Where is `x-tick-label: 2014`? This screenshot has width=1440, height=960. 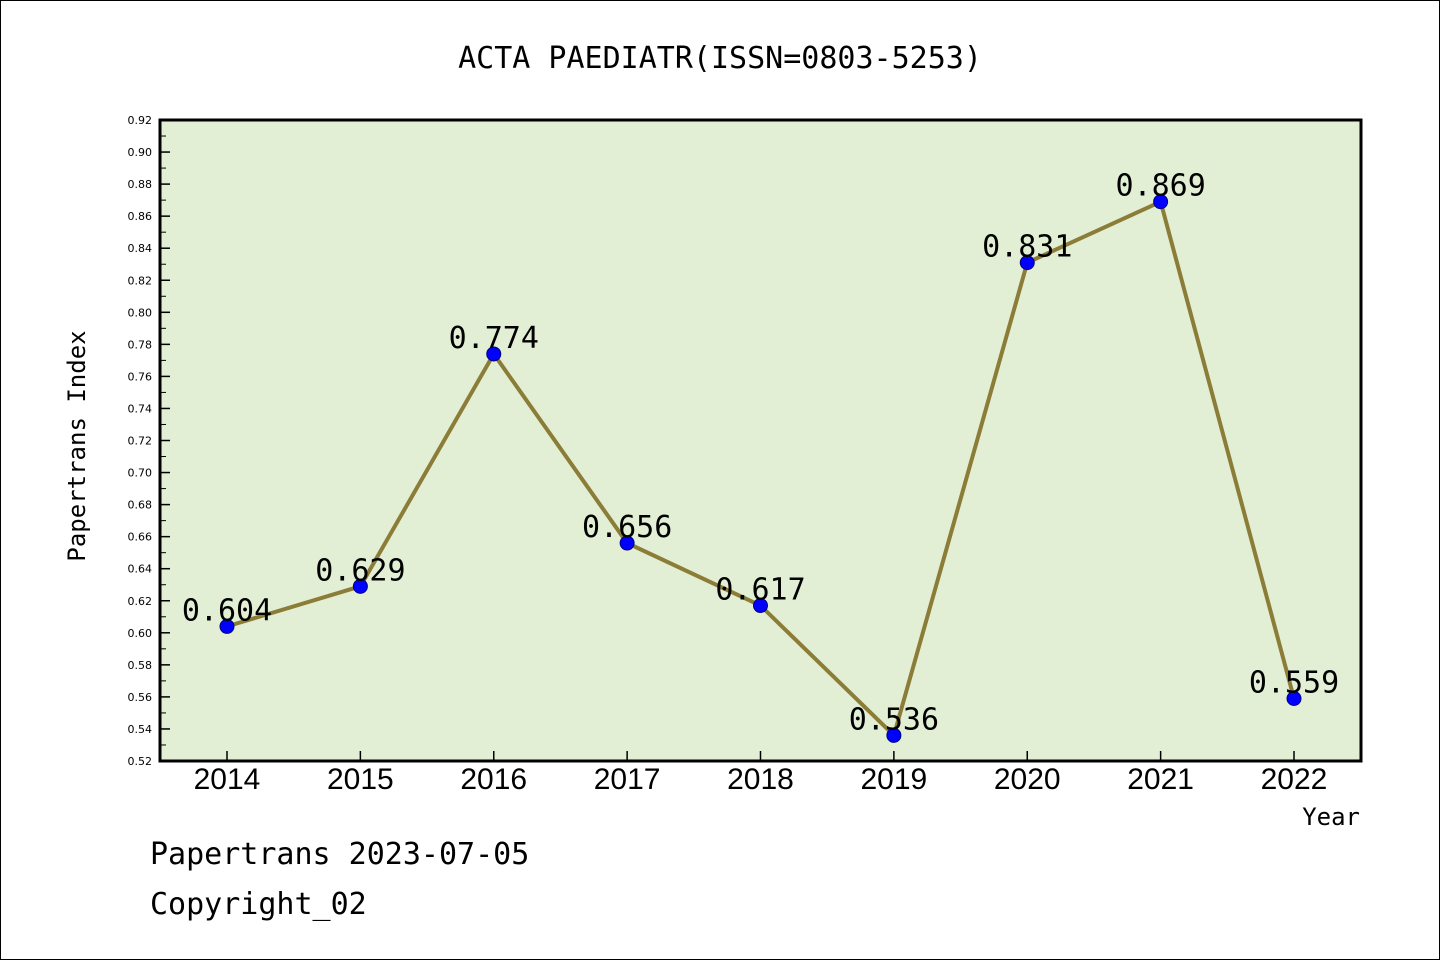
x-tick-label: 2014 is located at coordinates (227, 779).